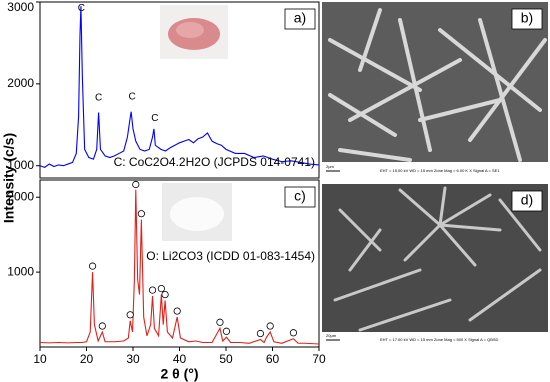 The width and height of the screenshot is (550, 382). I want to click on panel-label: a), so click(300, 18).